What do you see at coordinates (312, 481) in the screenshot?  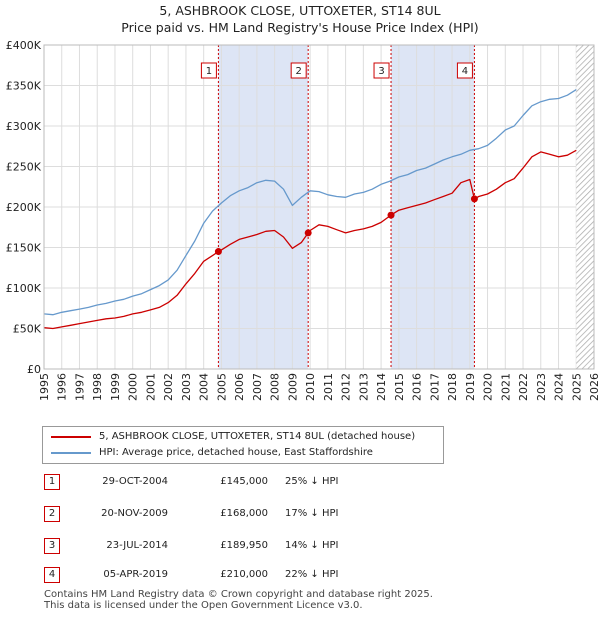 I see `transaction-hpi-diff: 25% ↓ HPI` at bounding box center [312, 481].